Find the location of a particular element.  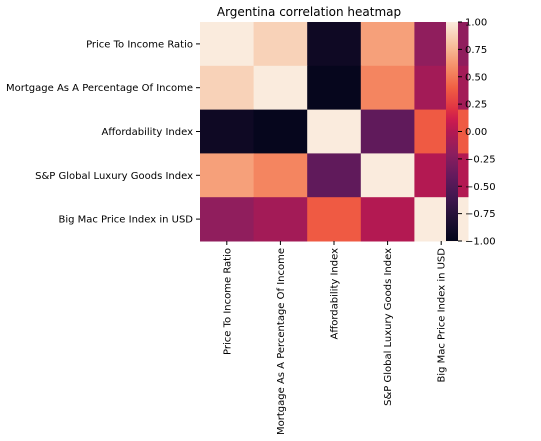

column-label: S&P Global Luxury Goods Index is located at coordinates (388, 327).